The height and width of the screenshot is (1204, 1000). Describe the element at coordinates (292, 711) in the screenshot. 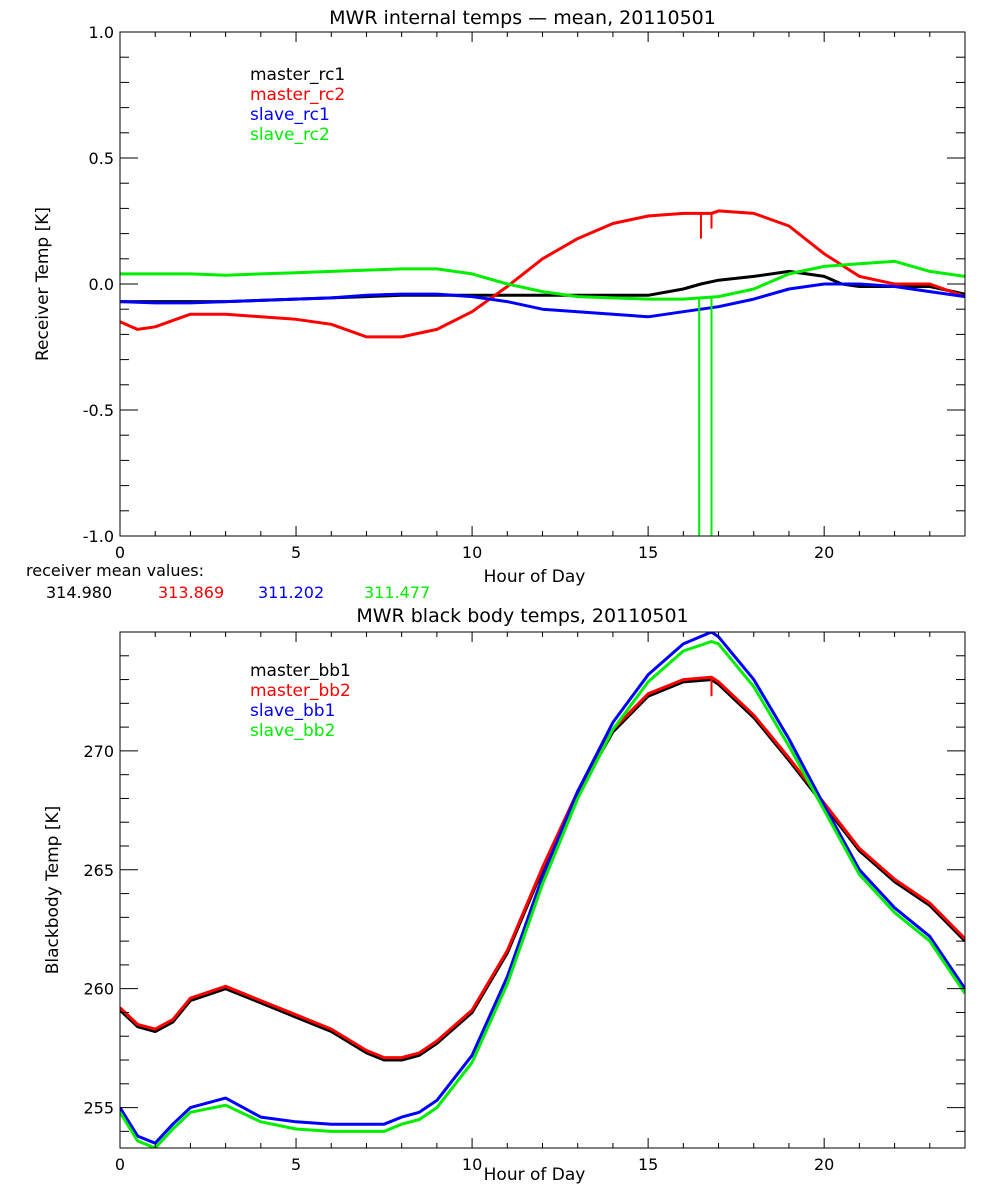

I see `legend-entry-slave_bb1: slave_bb1` at that location.